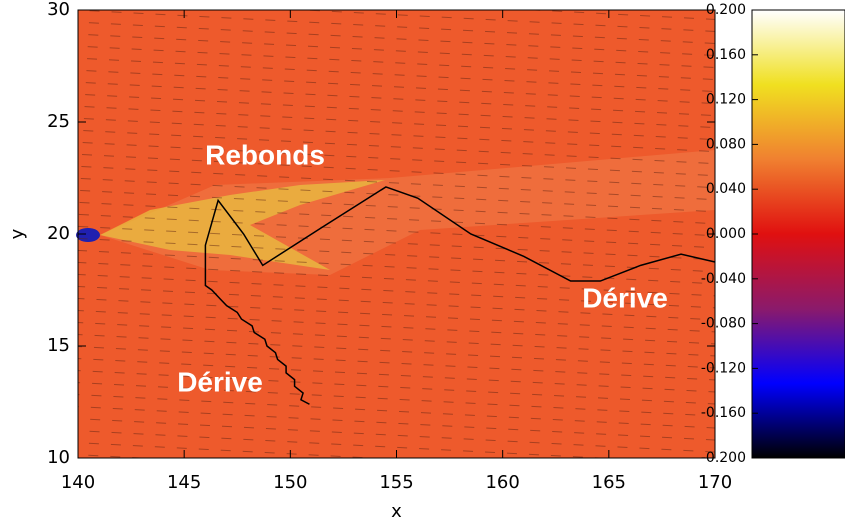  What do you see at coordinates (265, 154) in the screenshot?
I see `annotation: Rebonds` at bounding box center [265, 154].